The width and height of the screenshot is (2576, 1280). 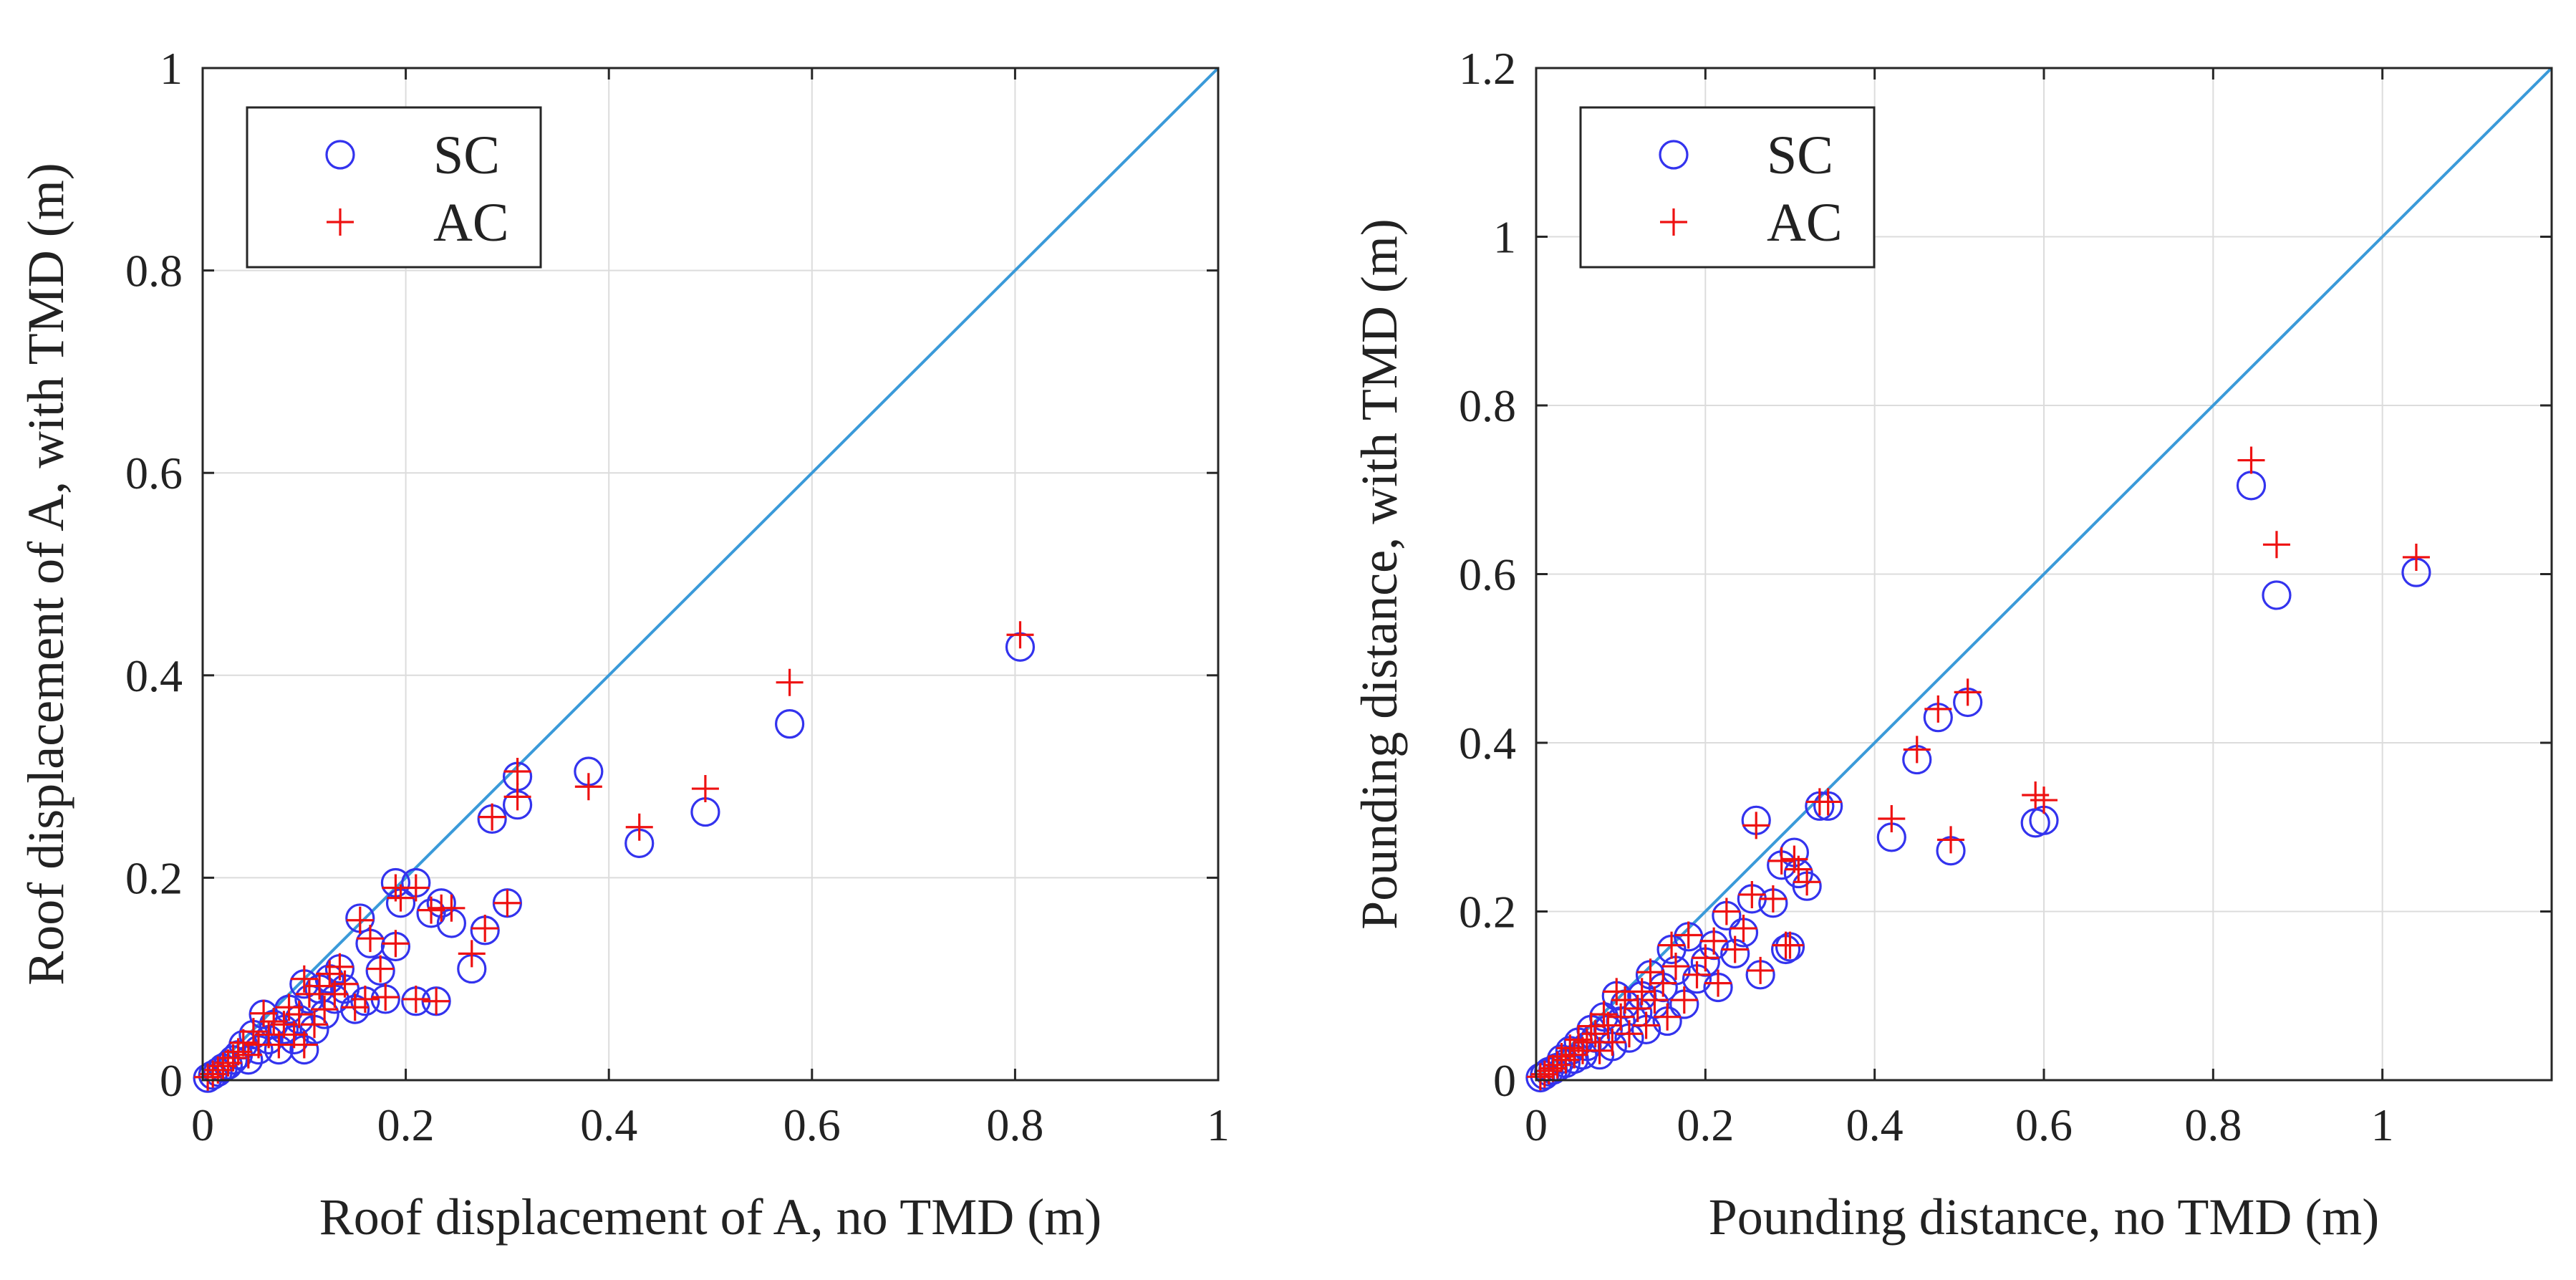 I want to click on left-legend-ac-label: AC, so click(x=471, y=223).